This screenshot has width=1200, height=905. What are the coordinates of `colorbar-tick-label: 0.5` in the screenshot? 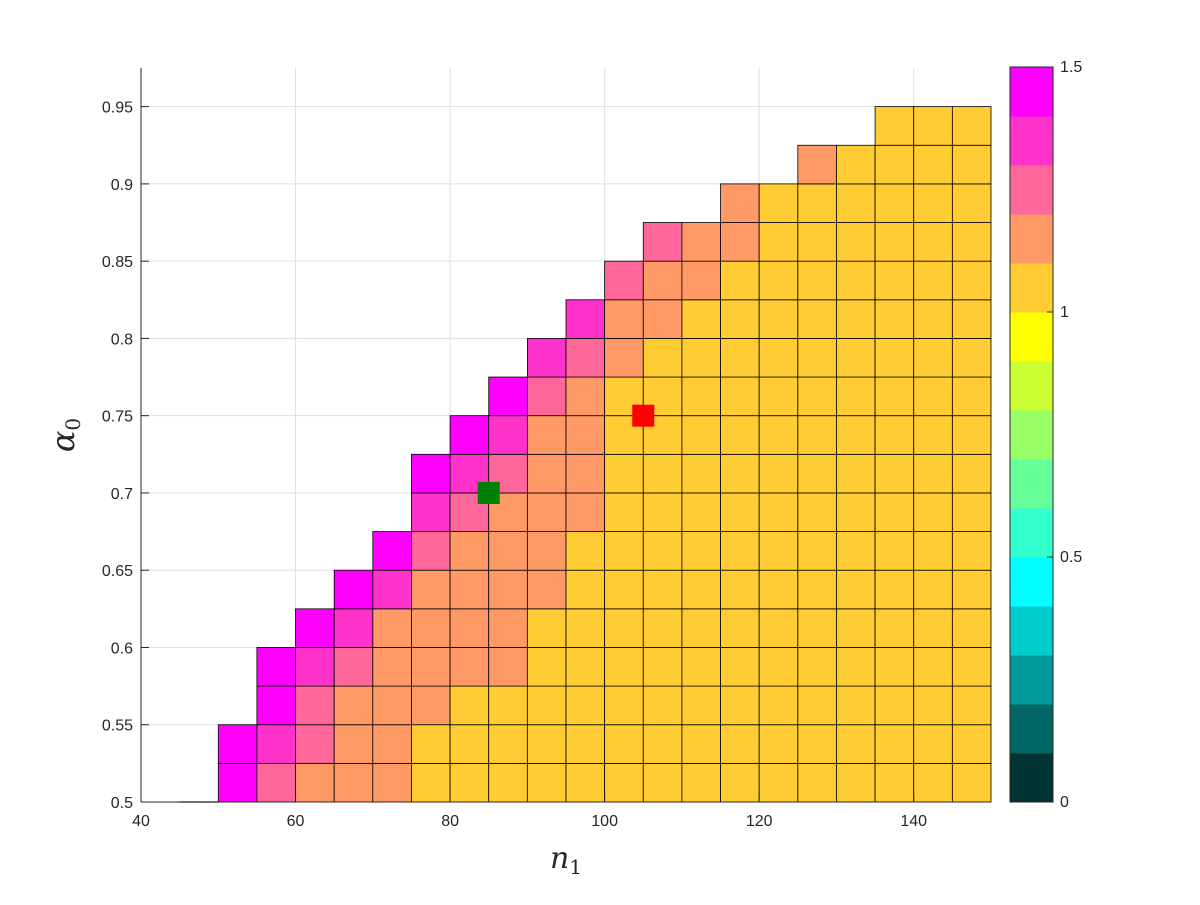 It's located at (1071, 557).